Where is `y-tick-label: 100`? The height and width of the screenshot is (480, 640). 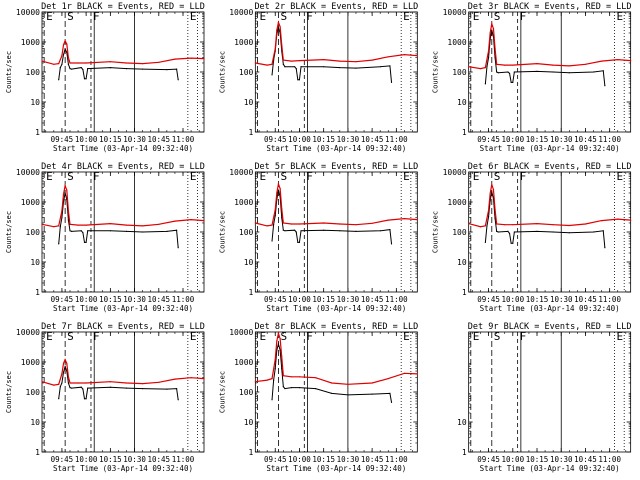
y-tick-label: 100 is located at coordinates (459, 72).